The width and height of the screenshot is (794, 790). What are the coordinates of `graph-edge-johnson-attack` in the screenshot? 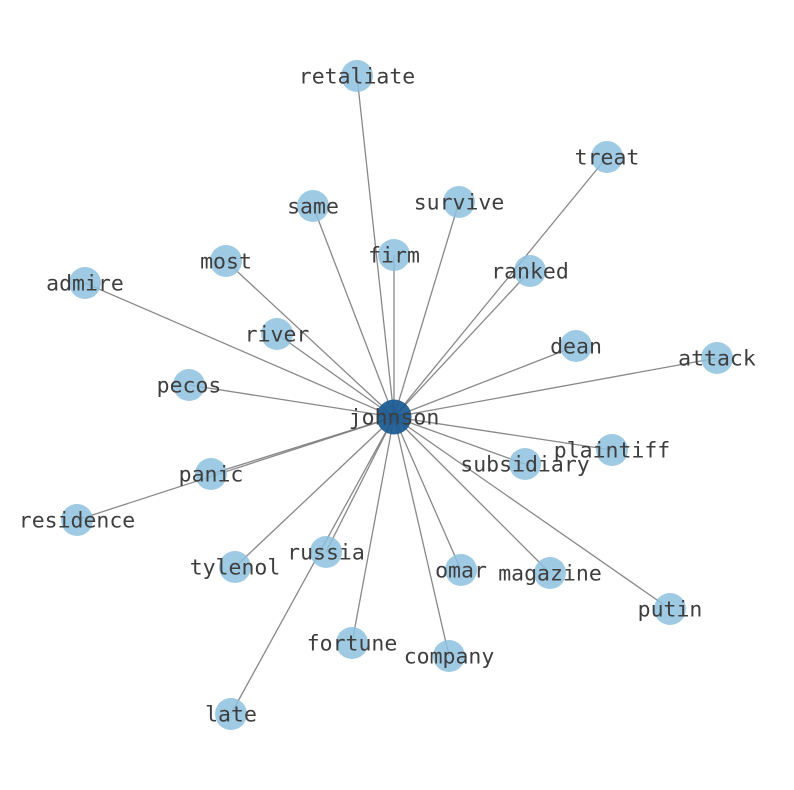 It's located at (555, 387).